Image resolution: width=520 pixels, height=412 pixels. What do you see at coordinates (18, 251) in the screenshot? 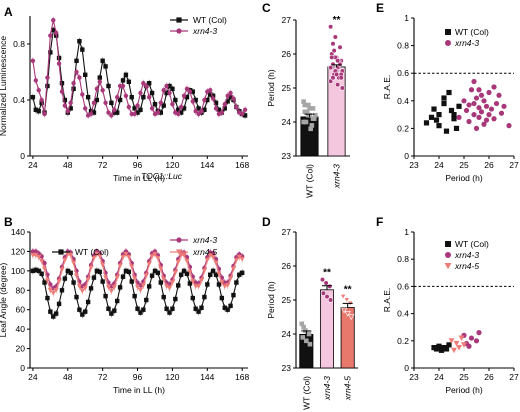
I see `y-tick-label: 120` at bounding box center [18, 251].